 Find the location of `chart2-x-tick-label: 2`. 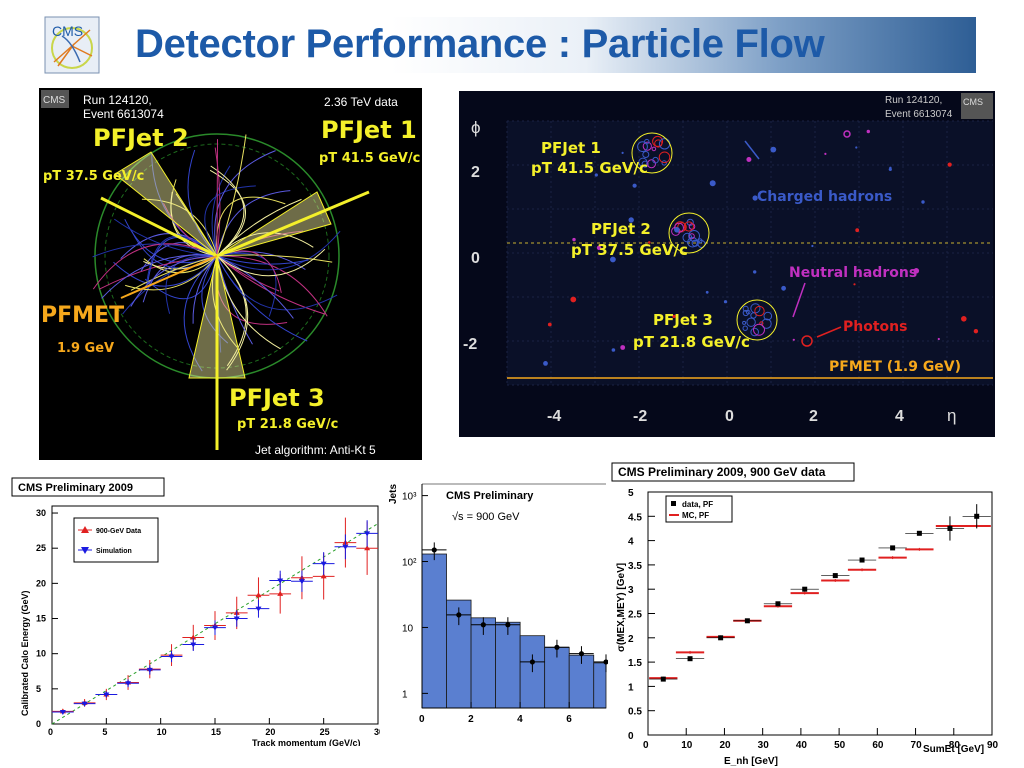

chart2-x-tick-label: 2 is located at coordinates (471, 719).